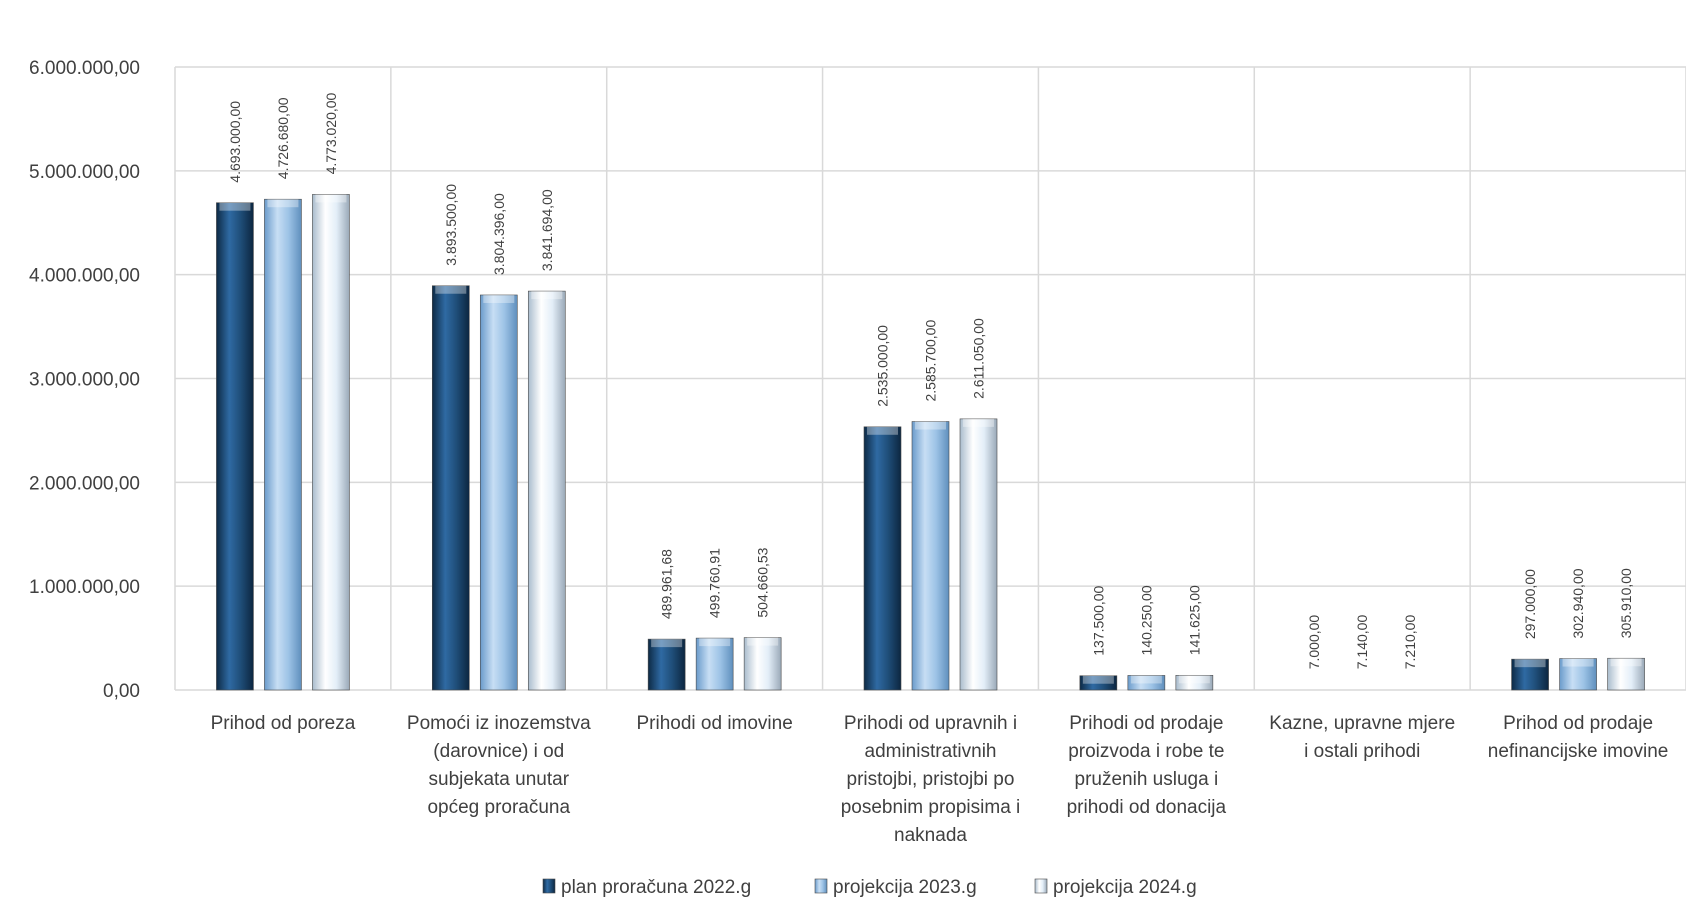 The width and height of the screenshot is (1686, 900). Describe the element at coordinates (930, 835) in the screenshot. I see `x-tick-label: naknada` at that location.